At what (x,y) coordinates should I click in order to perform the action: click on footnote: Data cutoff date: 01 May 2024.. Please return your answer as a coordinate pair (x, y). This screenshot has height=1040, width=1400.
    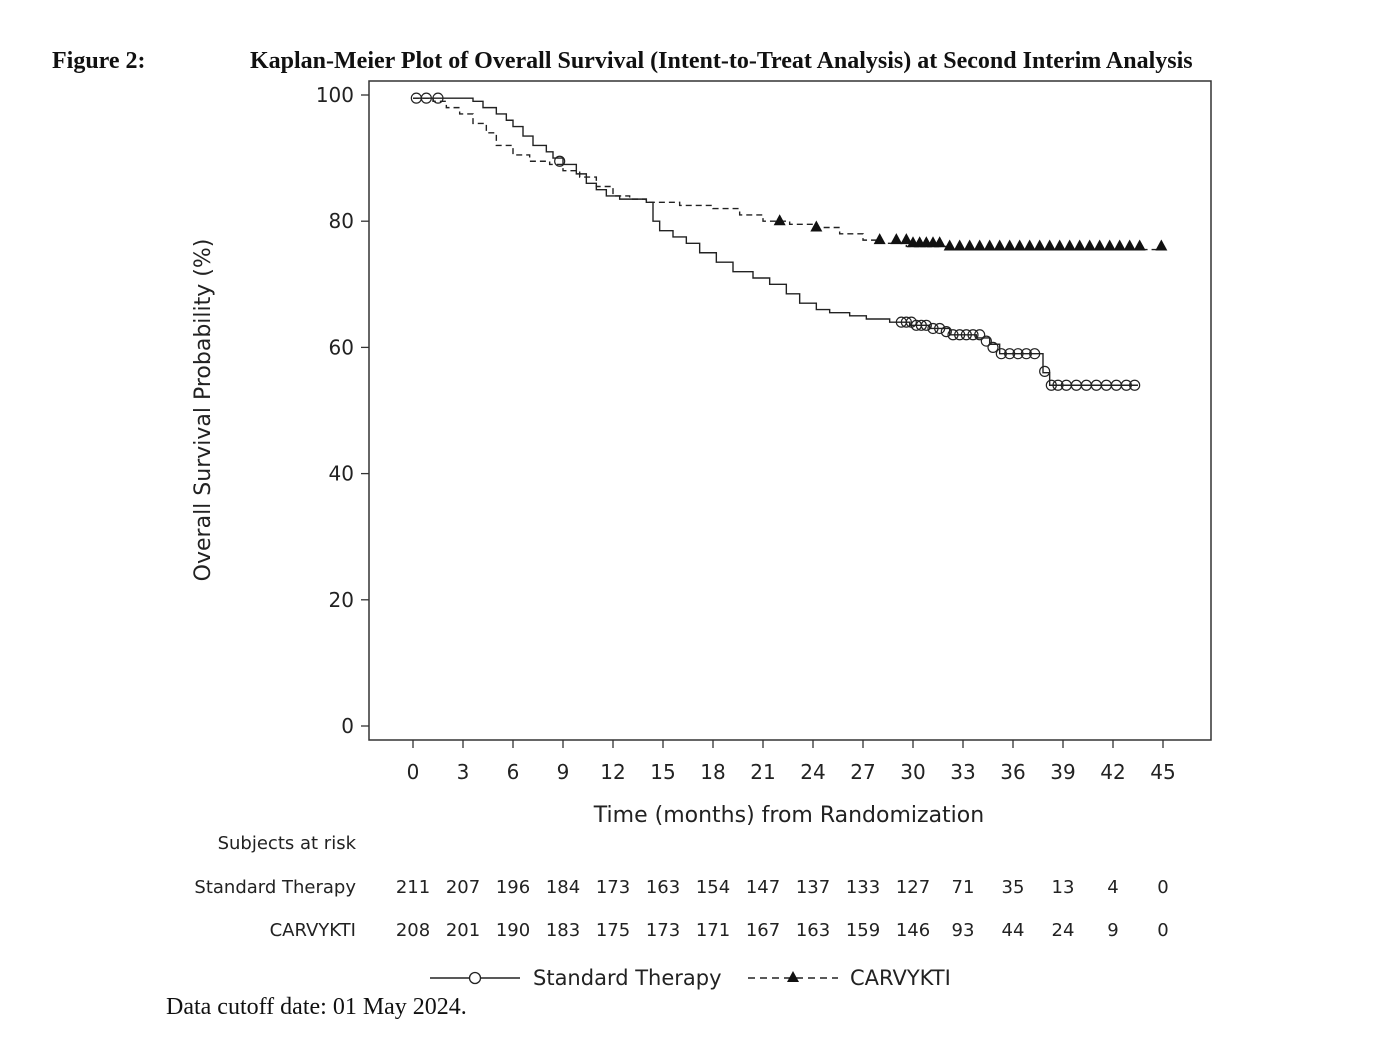
    Looking at the image, I should click on (316, 1007).